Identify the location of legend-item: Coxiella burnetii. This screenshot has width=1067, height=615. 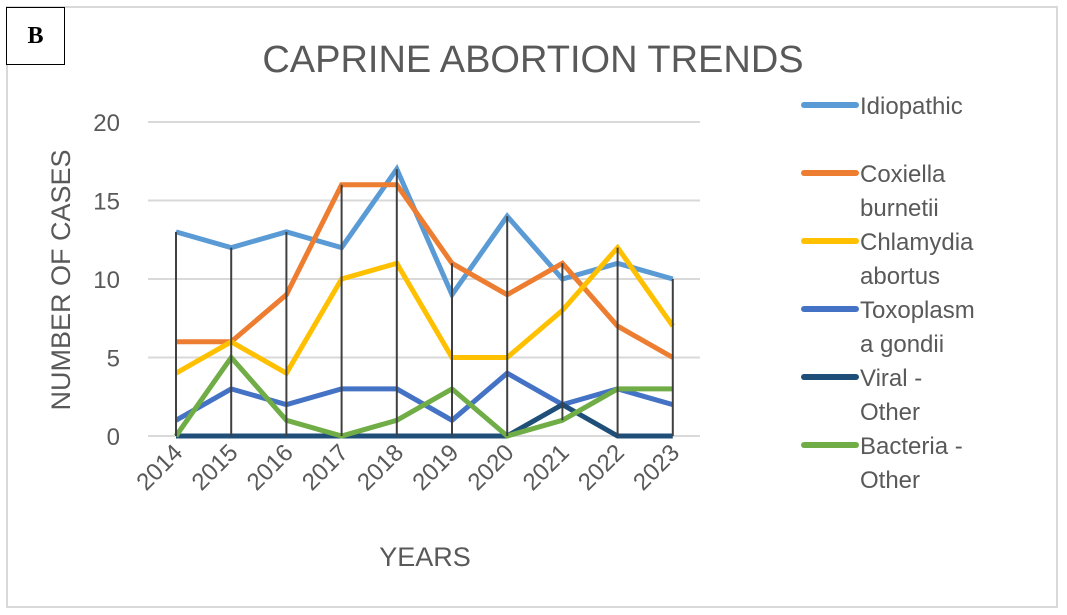
(873, 191).